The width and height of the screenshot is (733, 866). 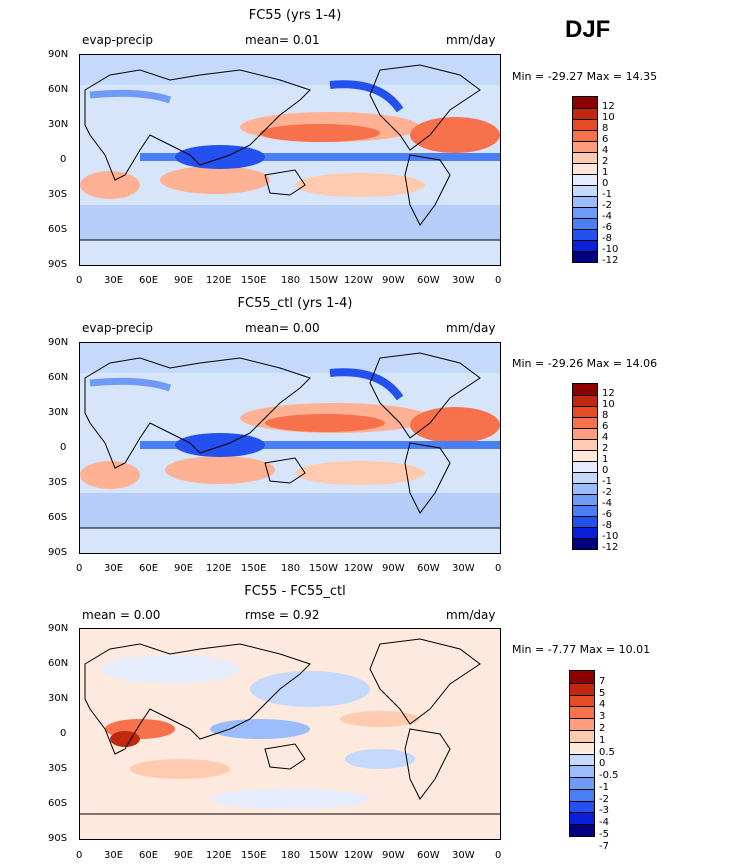 What do you see at coordinates (58, 377) in the screenshot?
I see `y-tick: 60N` at bounding box center [58, 377].